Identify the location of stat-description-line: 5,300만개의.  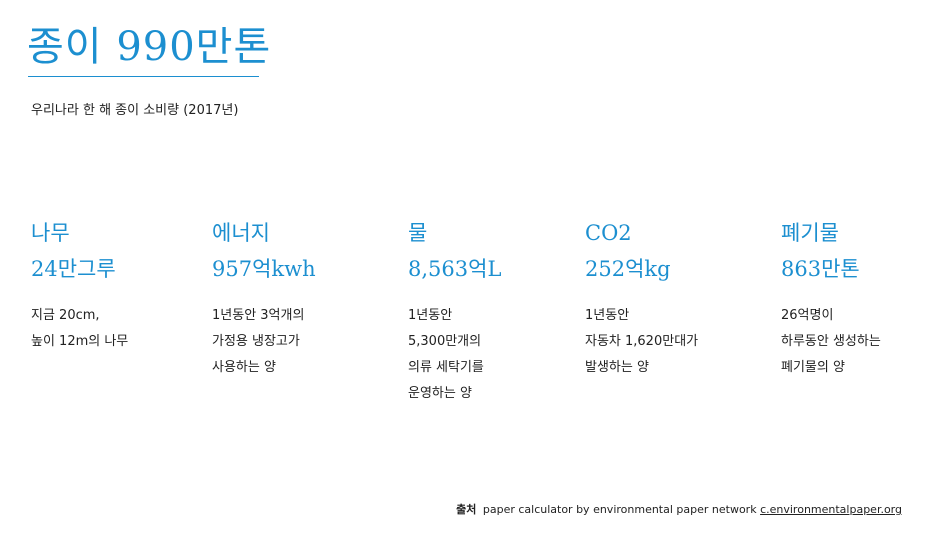
(445, 341).